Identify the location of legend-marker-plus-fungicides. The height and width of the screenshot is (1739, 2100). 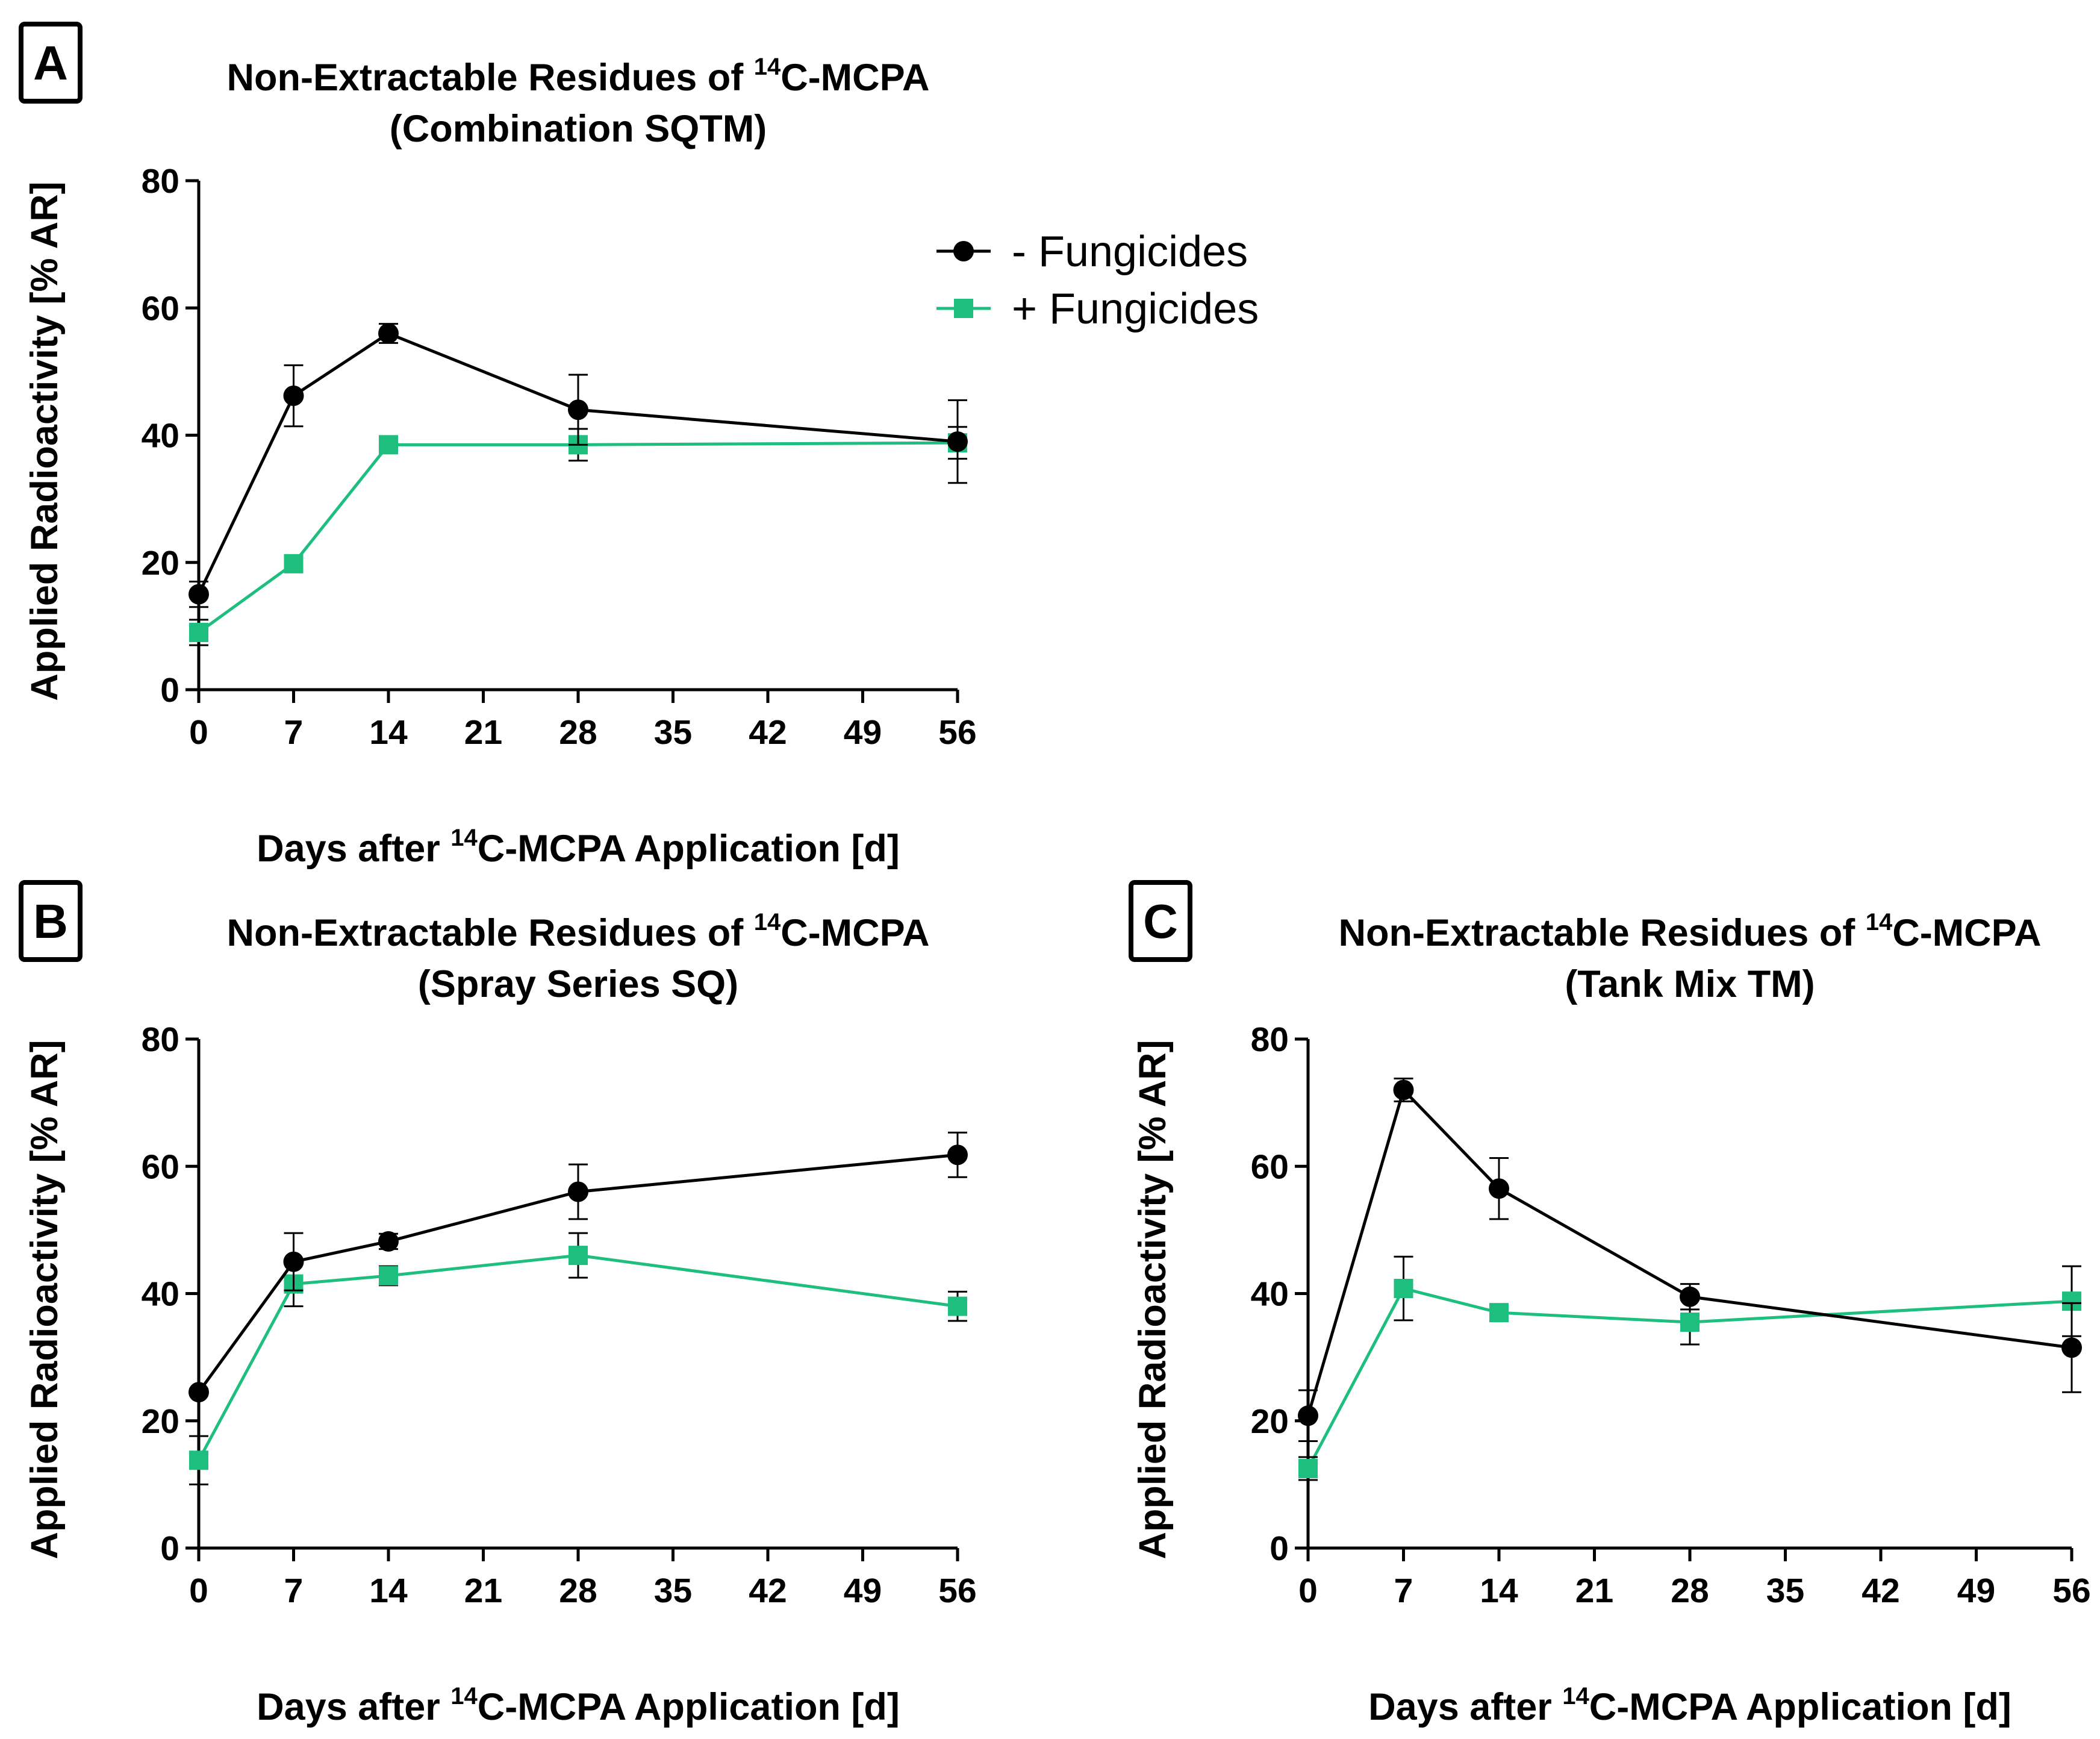
(963, 309).